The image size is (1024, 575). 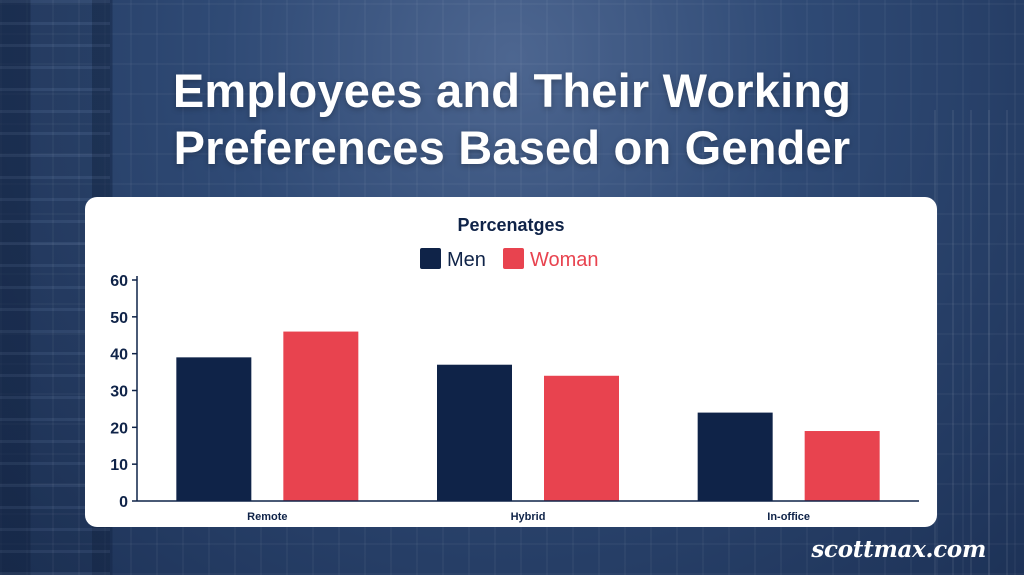 What do you see at coordinates (214, 429) in the screenshot?
I see `bar-remote-men` at bounding box center [214, 429].